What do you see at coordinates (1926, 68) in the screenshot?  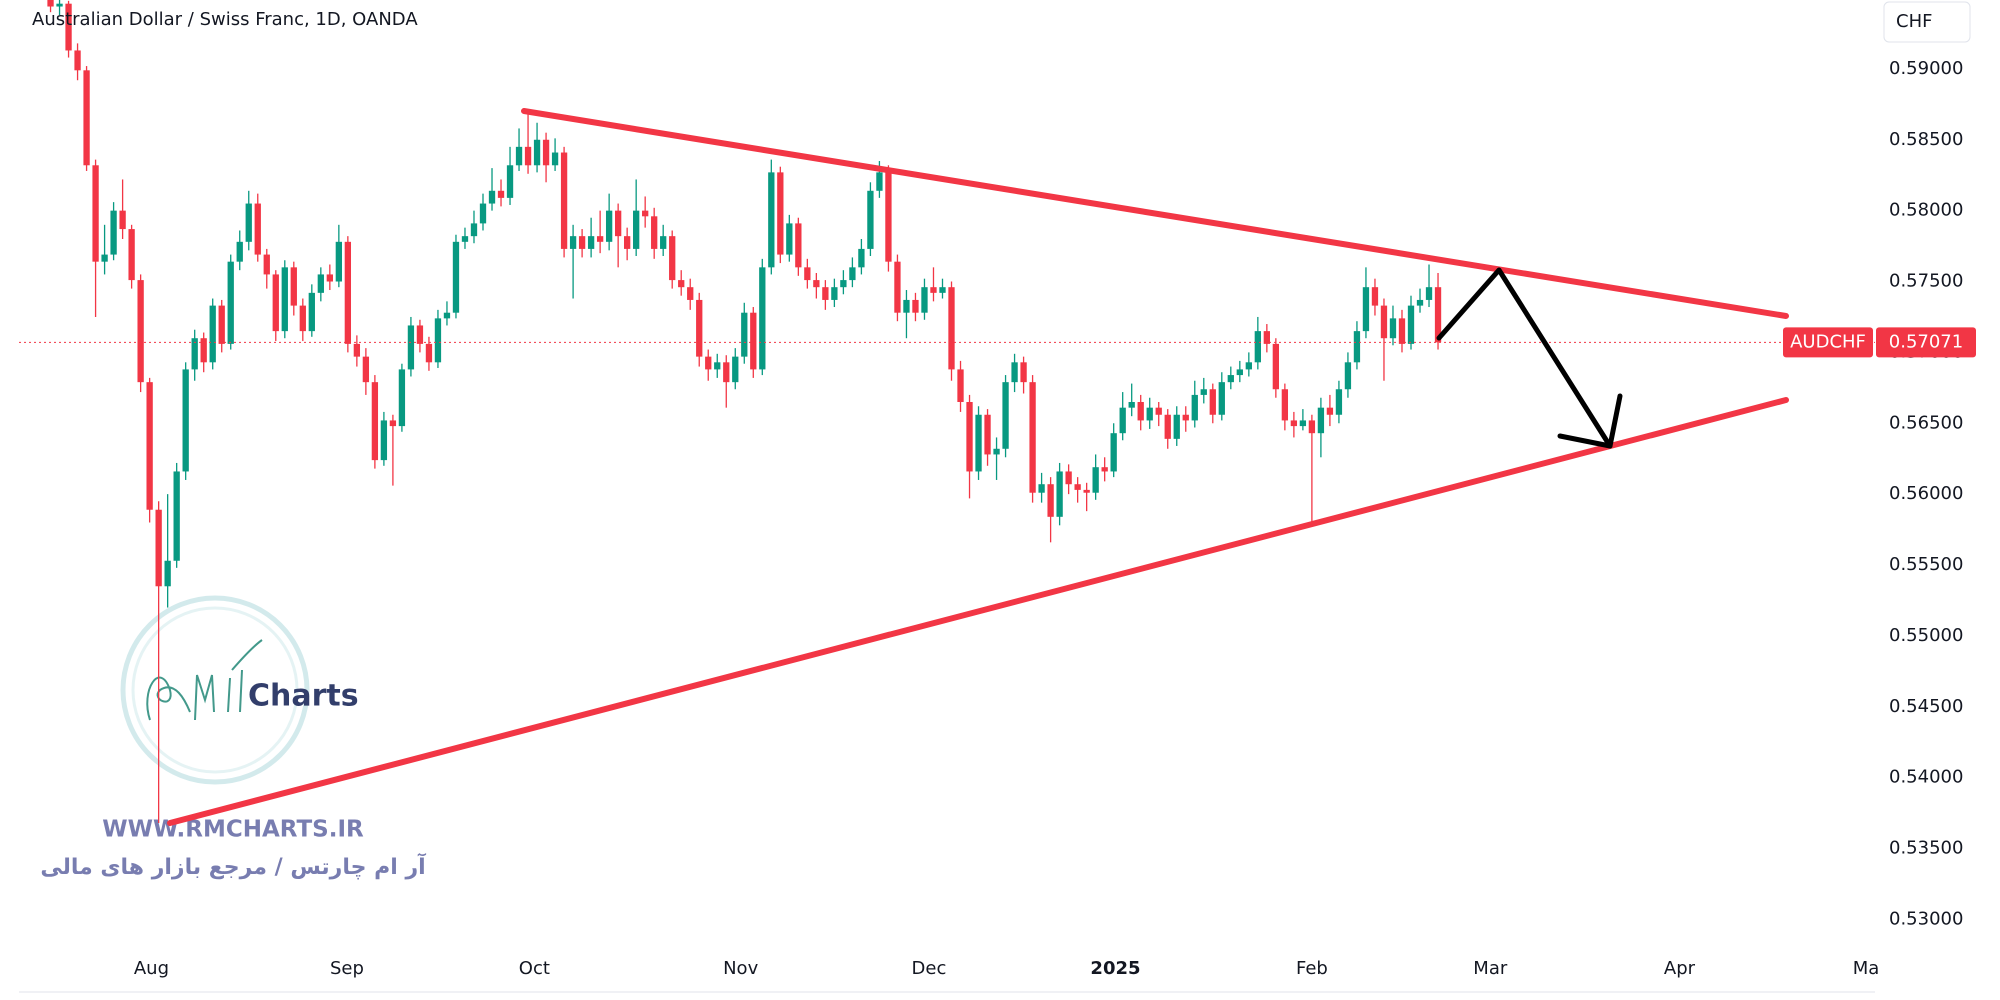 I see `y-tick-label: 0.59000` at bounding box center [1926, 68].